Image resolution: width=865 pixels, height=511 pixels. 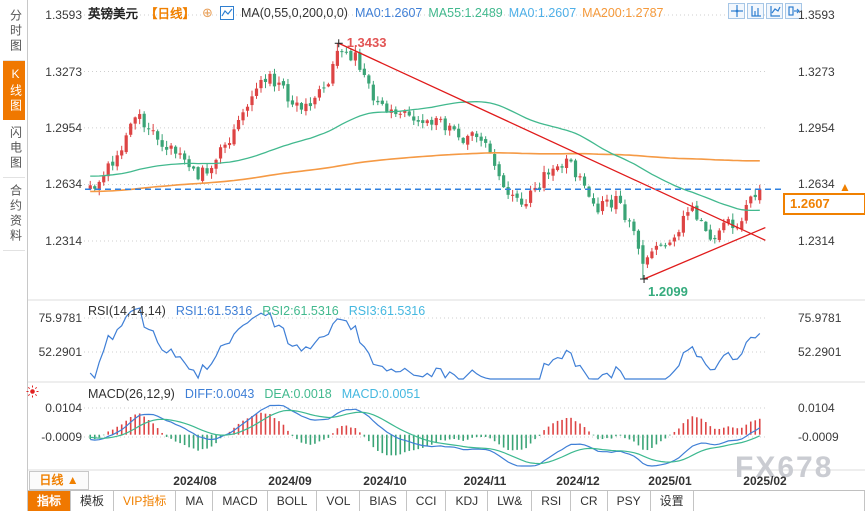 I want to click on current-price-badge: 1.2607, so click(x=824, y=204).